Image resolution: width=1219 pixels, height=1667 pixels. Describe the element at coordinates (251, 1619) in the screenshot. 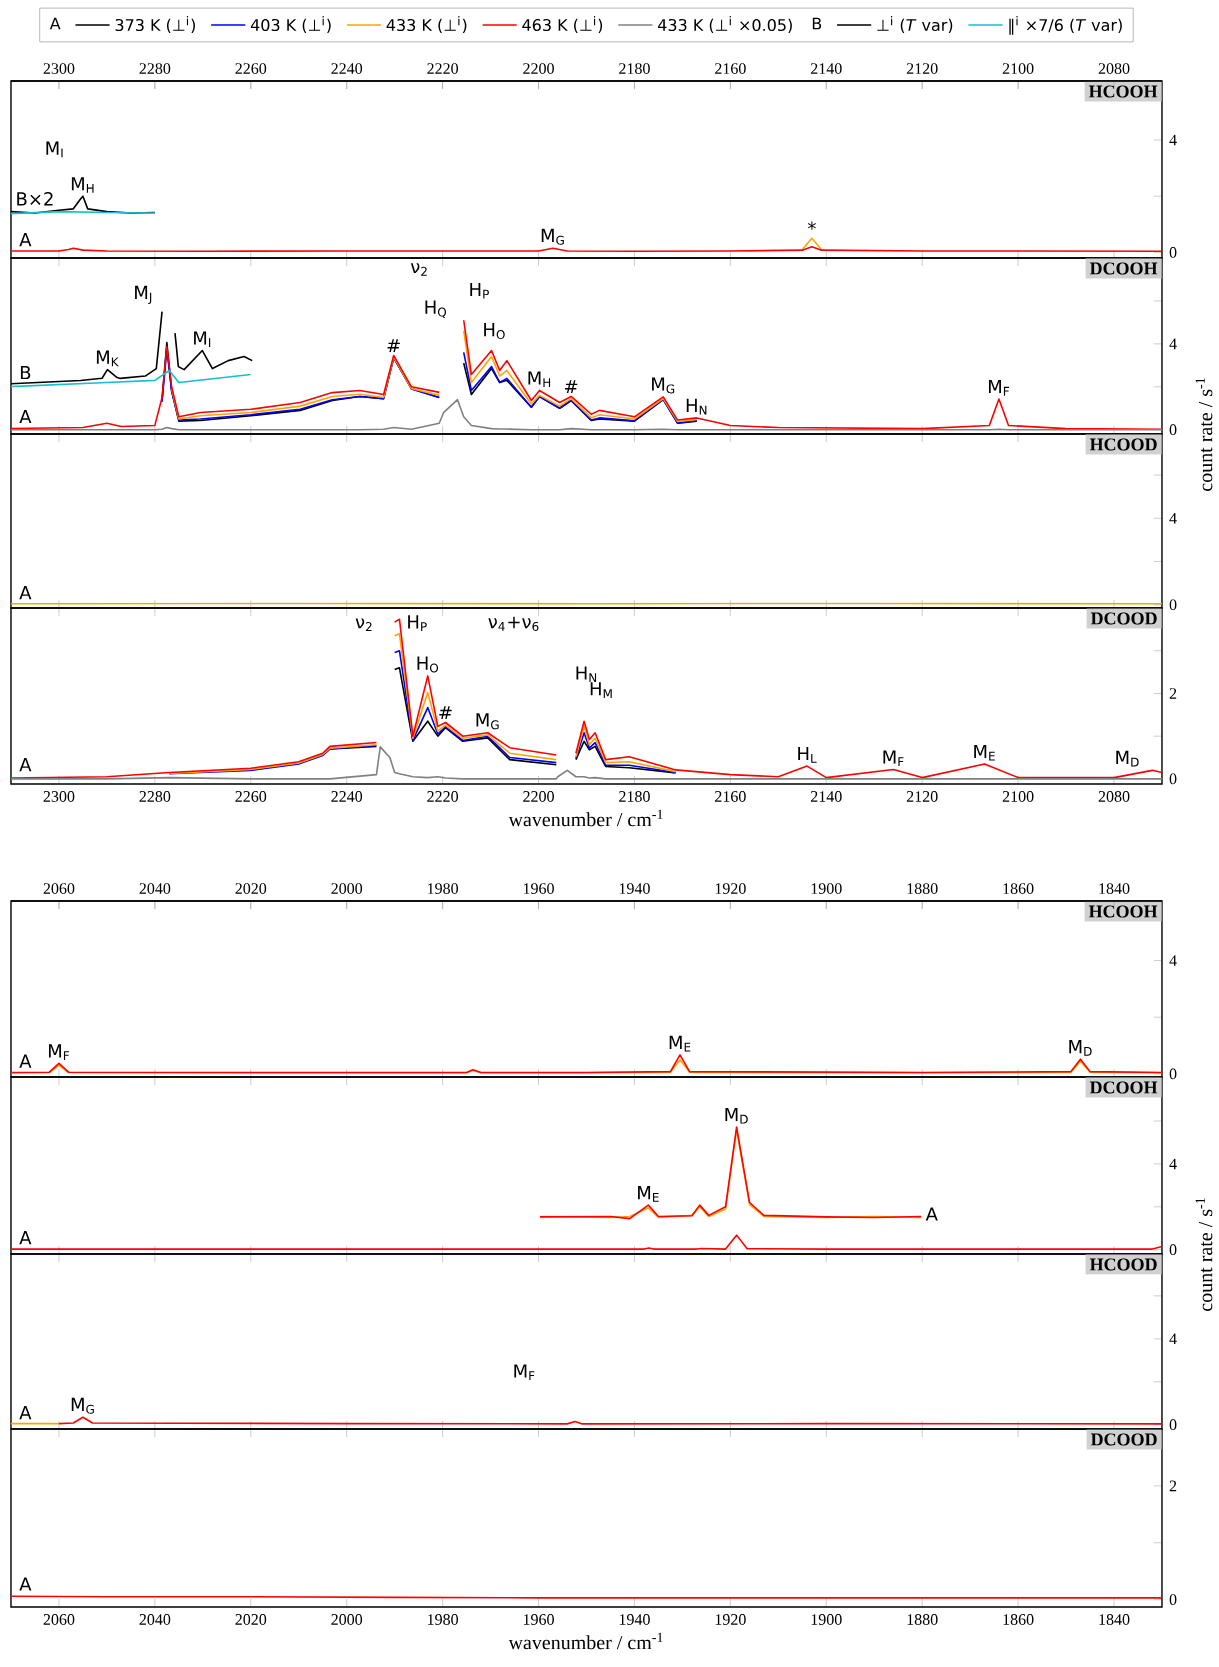

I see `x-tick-label: 2020` at that location.